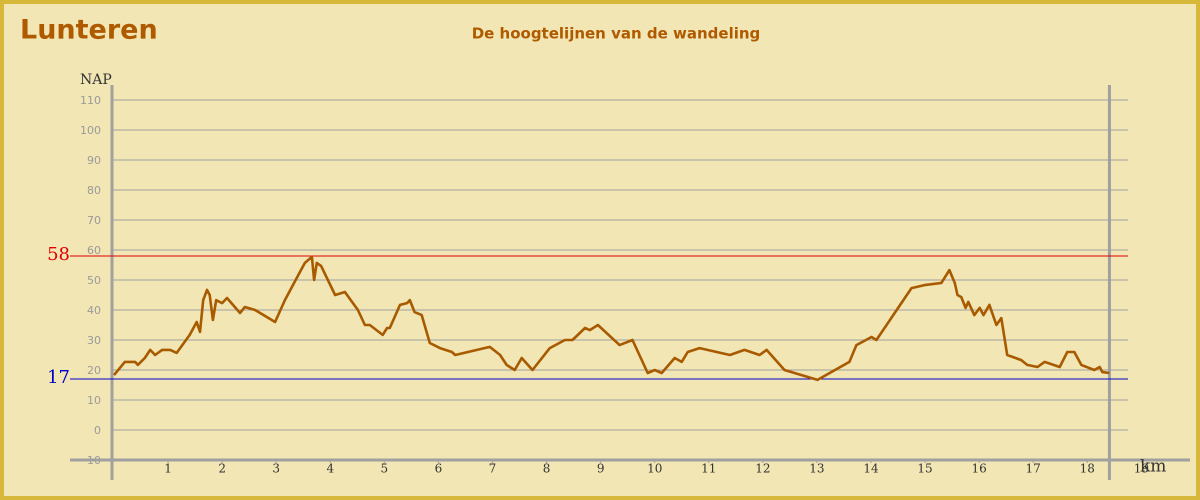 This screenshot has width=1200, height=500. Describe the element at coordinates (89, 30) in the screenshot. I see `chart-title: Lunteren` at that location.